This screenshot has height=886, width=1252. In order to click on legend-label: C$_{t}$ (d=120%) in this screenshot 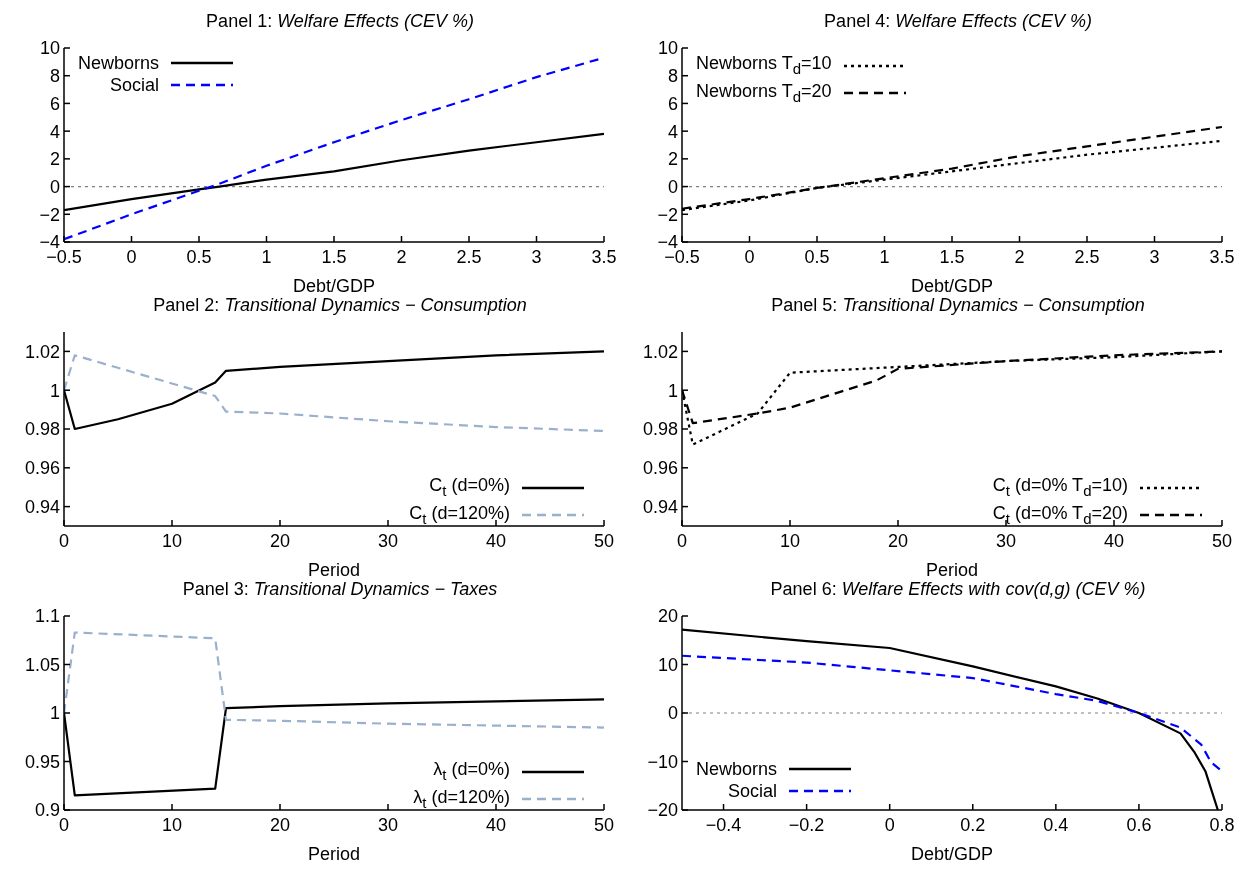, I will do `click(459, 515)`.